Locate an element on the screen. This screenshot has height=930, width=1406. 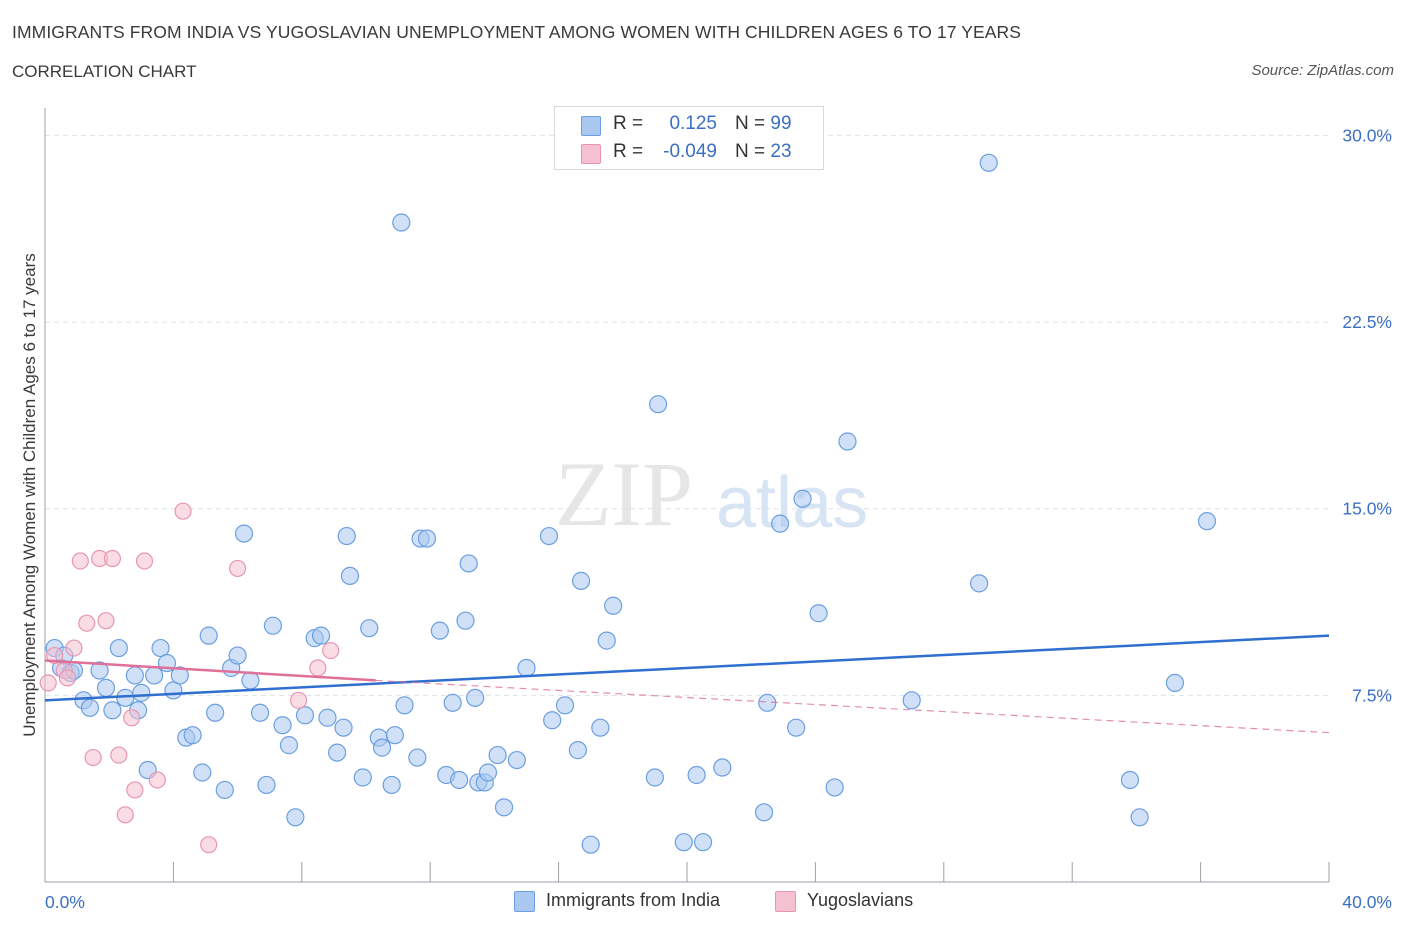
legend-n-label: N = is located at coordinates (750, 123).